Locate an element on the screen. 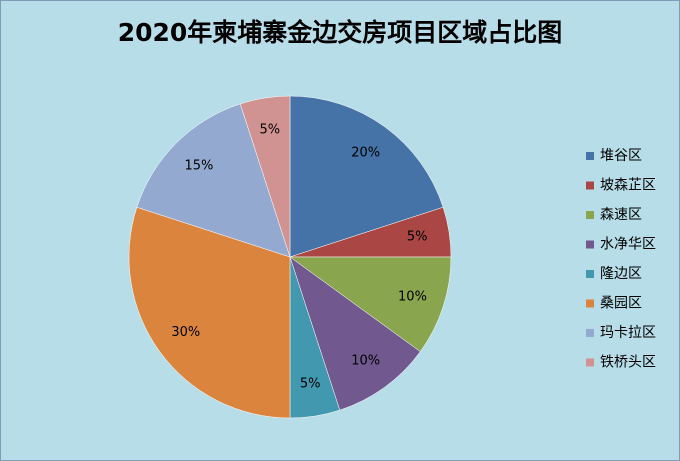  data-label: 20% is located at coordinates (365, 152).